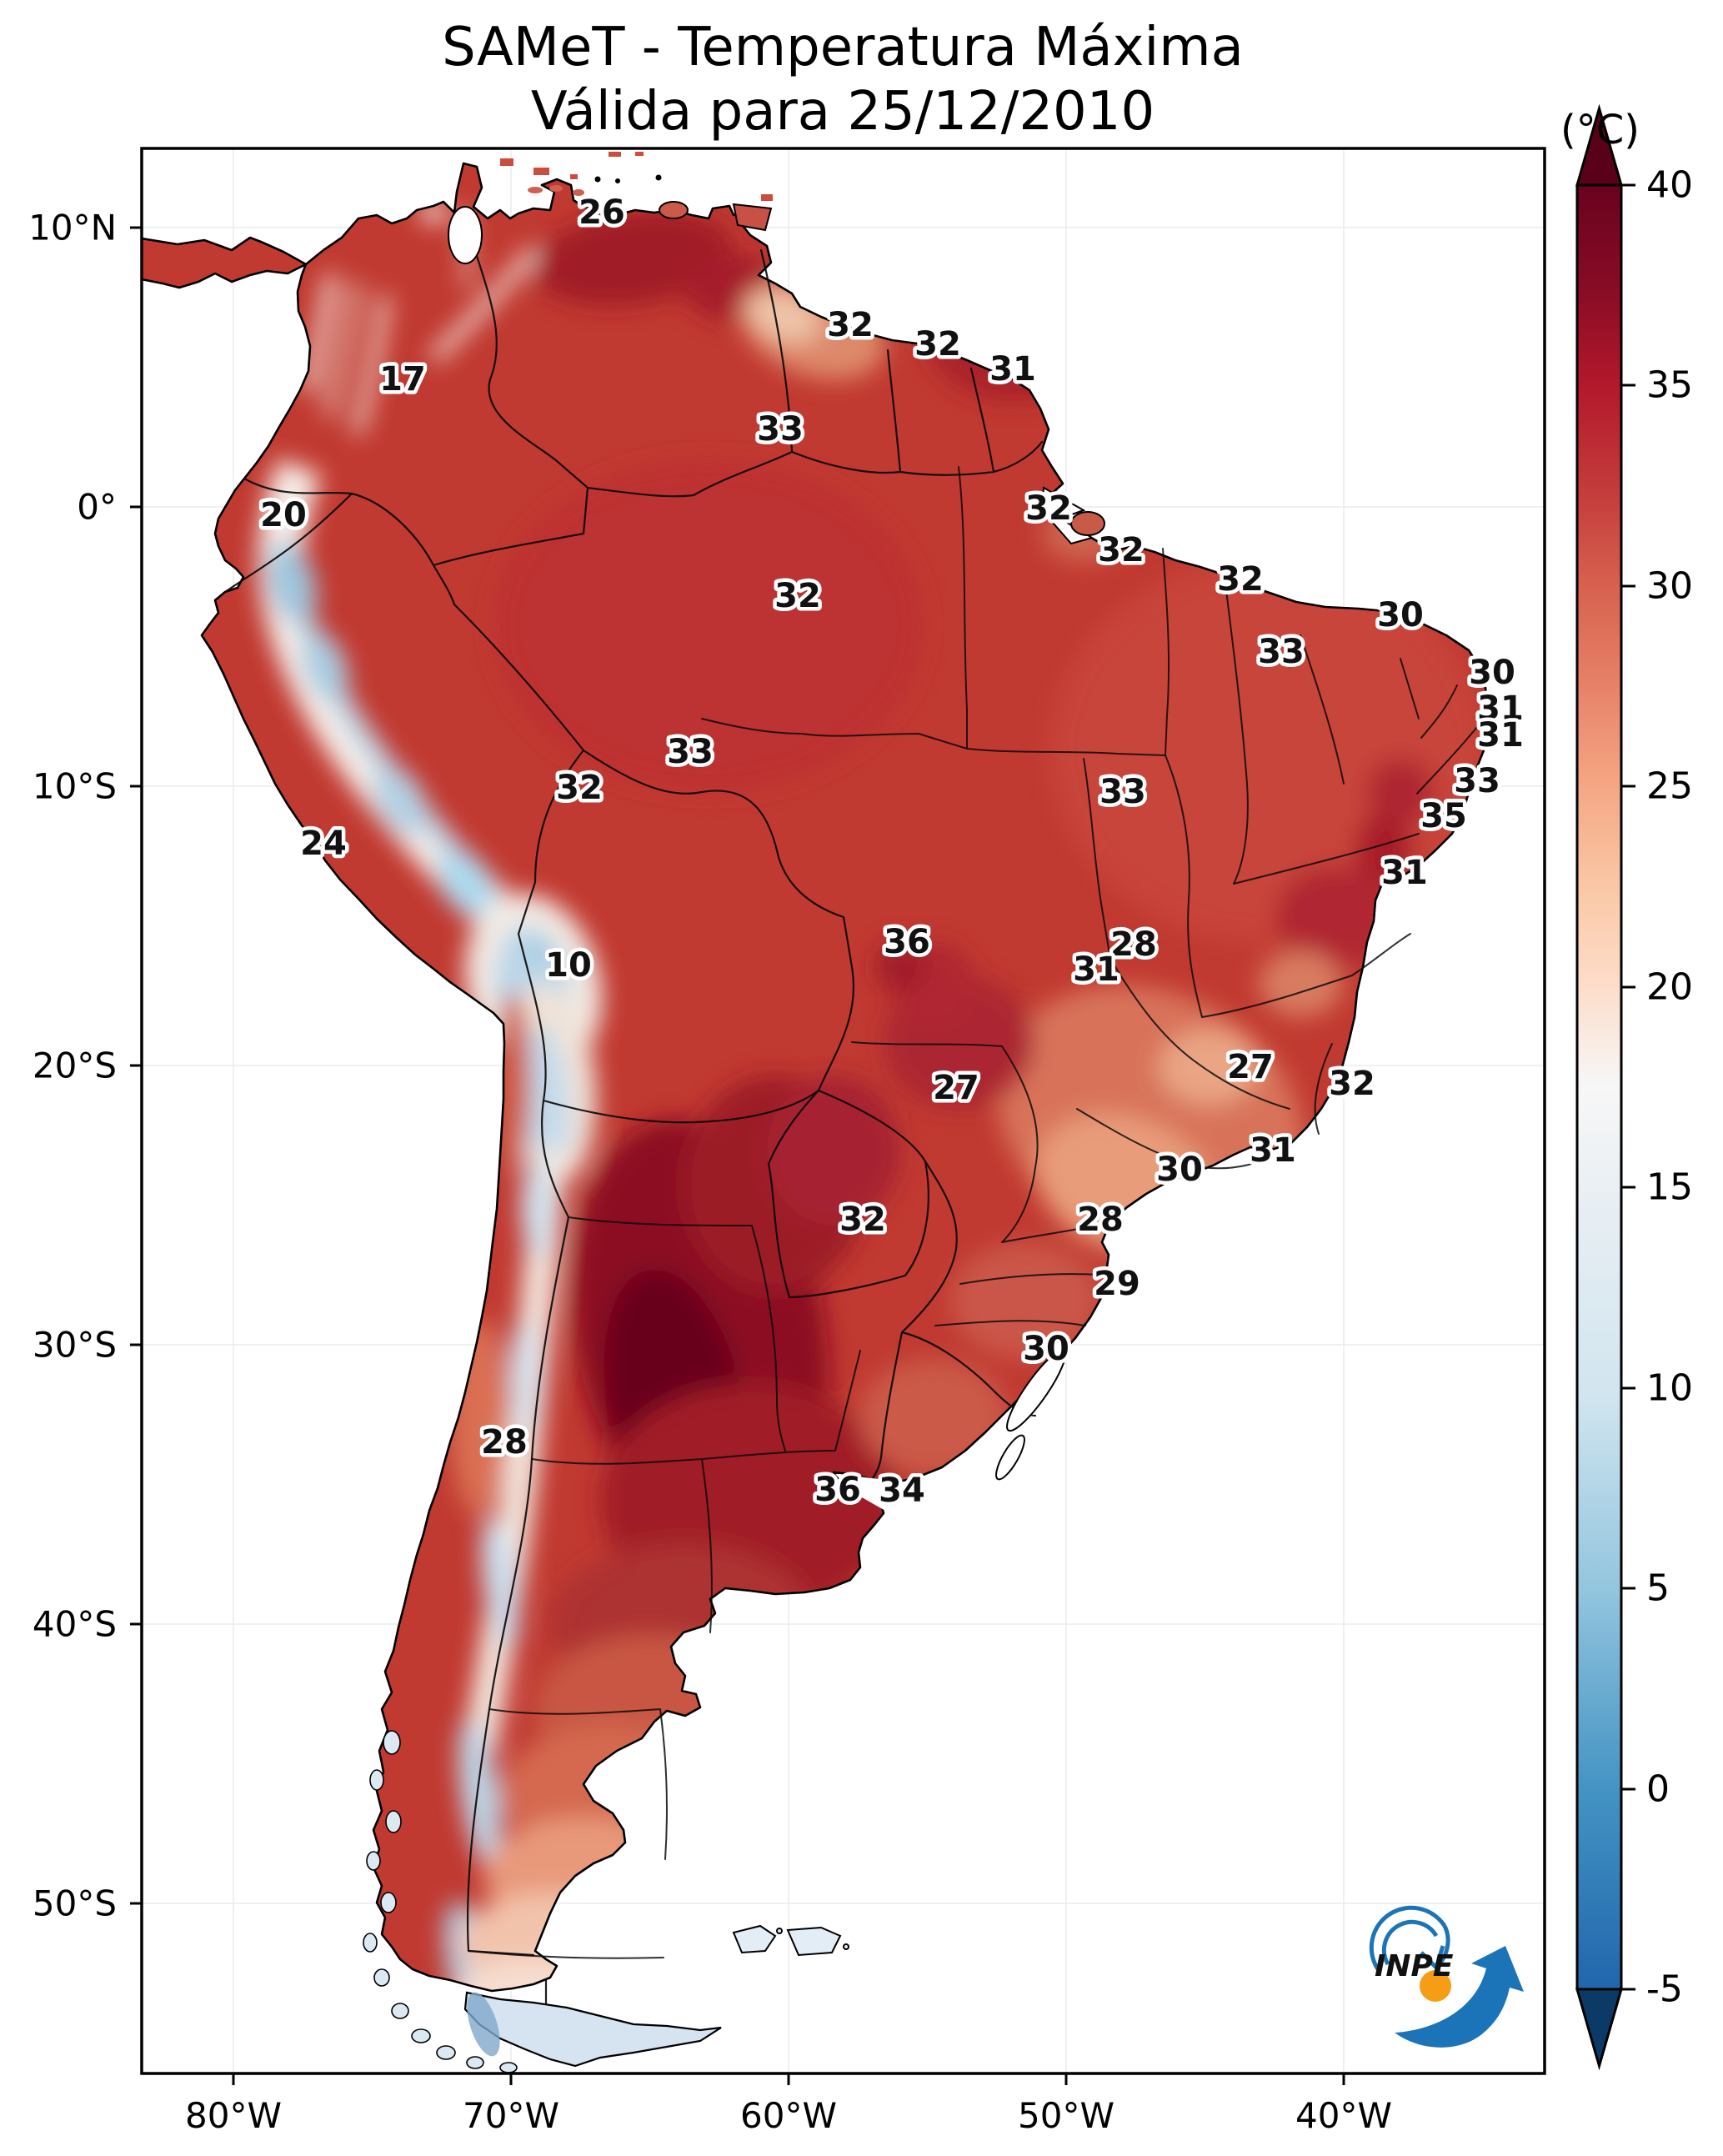 Image resolution: width=1723 pixels, height=2156 pixels. What do you see at coordinates (902, 1491) in the screenshot?
I see `station-temp-label: 34` at bounding box center [902, 1491].